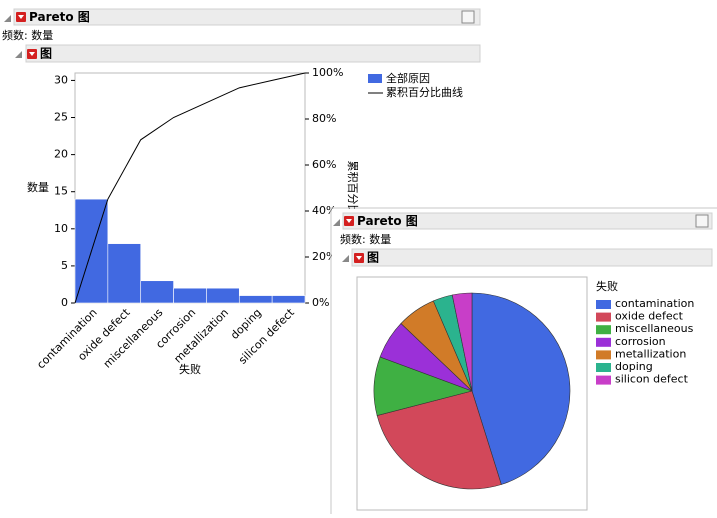 This screenshot has width=717, height=518. I want to click on legend-label: 累积百分比曲线, so click(424, 92).